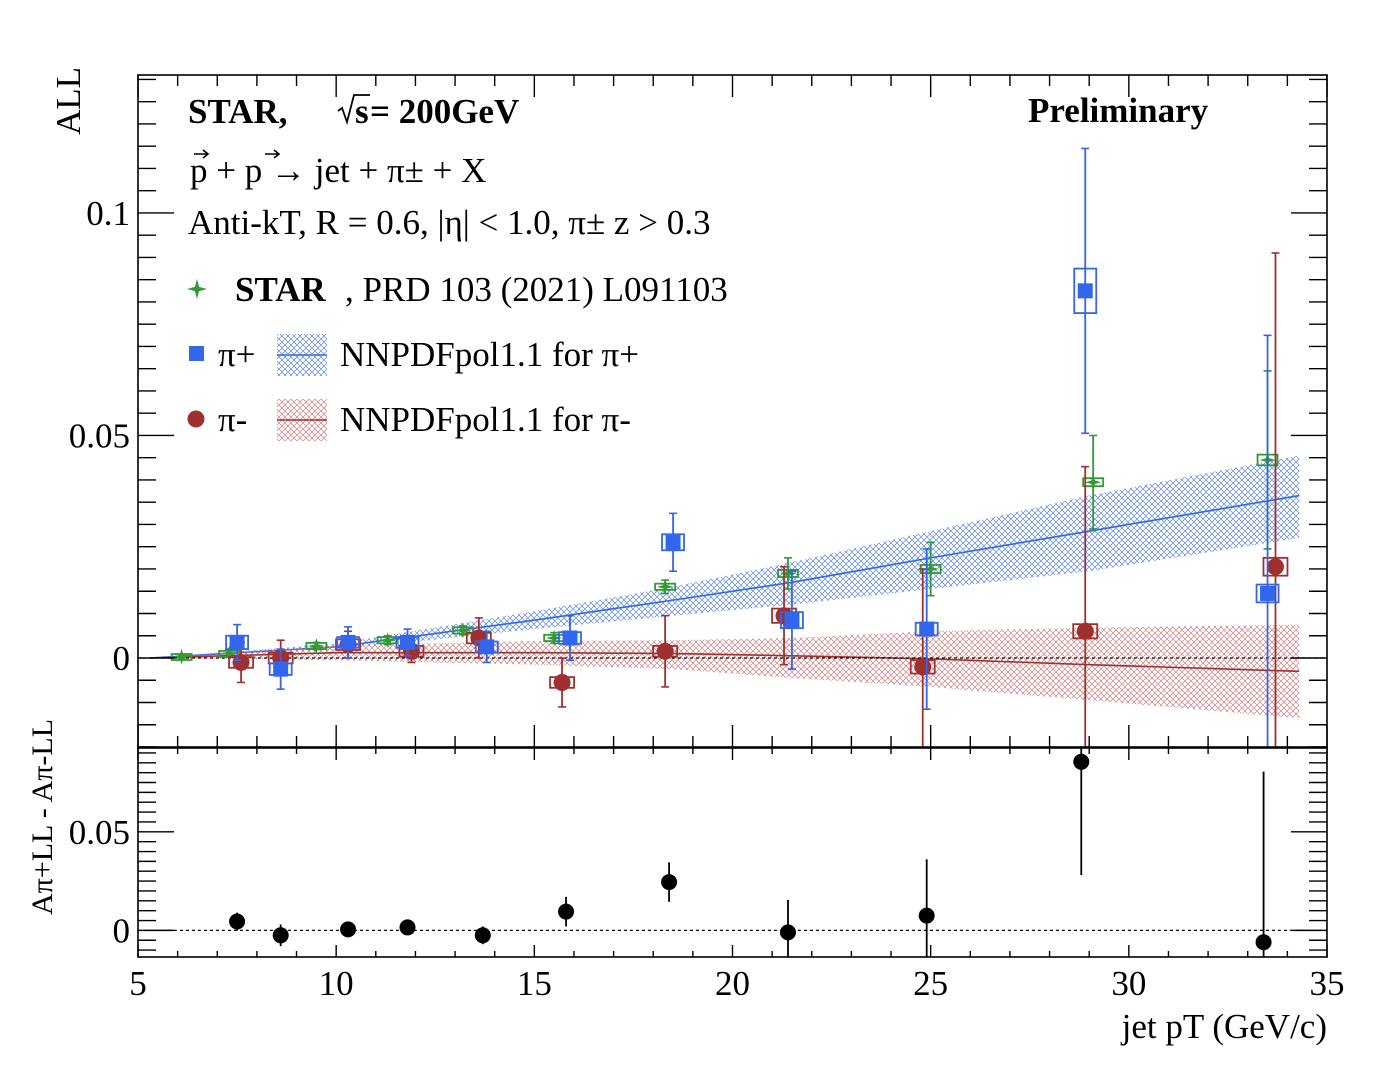 The height and width of the screenshot is (1072, 1396). What do you see at coordinates (1327, 983) in the screenshot?
I see `x-tick-label: 35` at bounding box center [1327, 983].